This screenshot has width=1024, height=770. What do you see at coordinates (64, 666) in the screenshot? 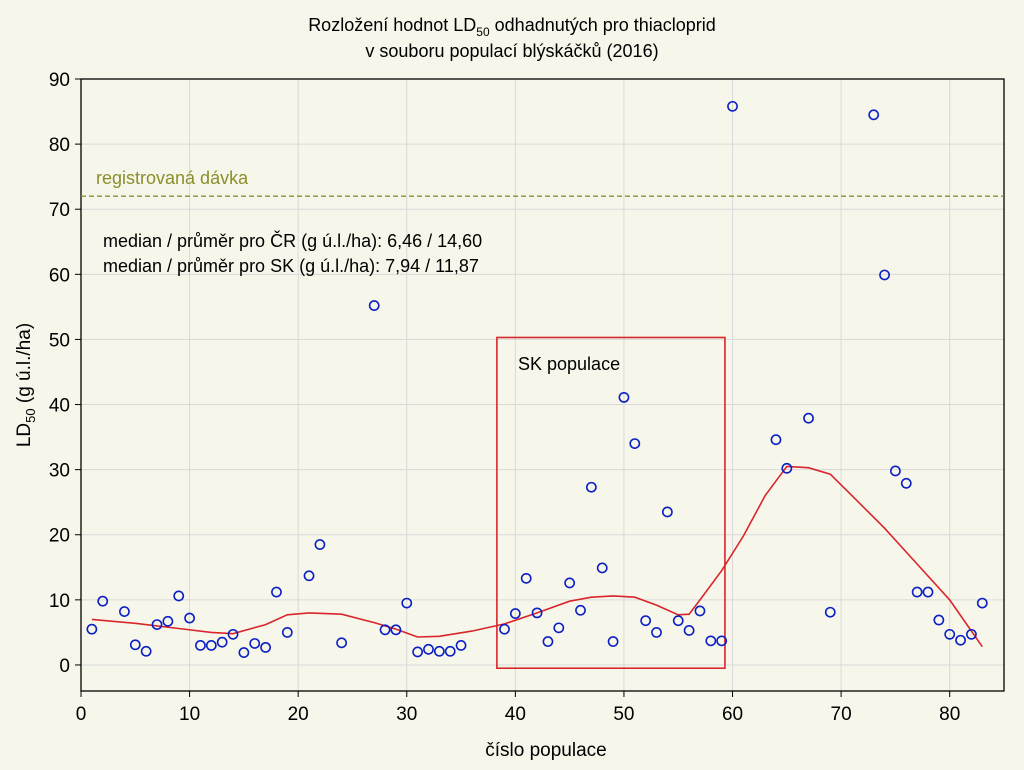
I see `y-tick-label: 0` at bounding box center [64, 666].